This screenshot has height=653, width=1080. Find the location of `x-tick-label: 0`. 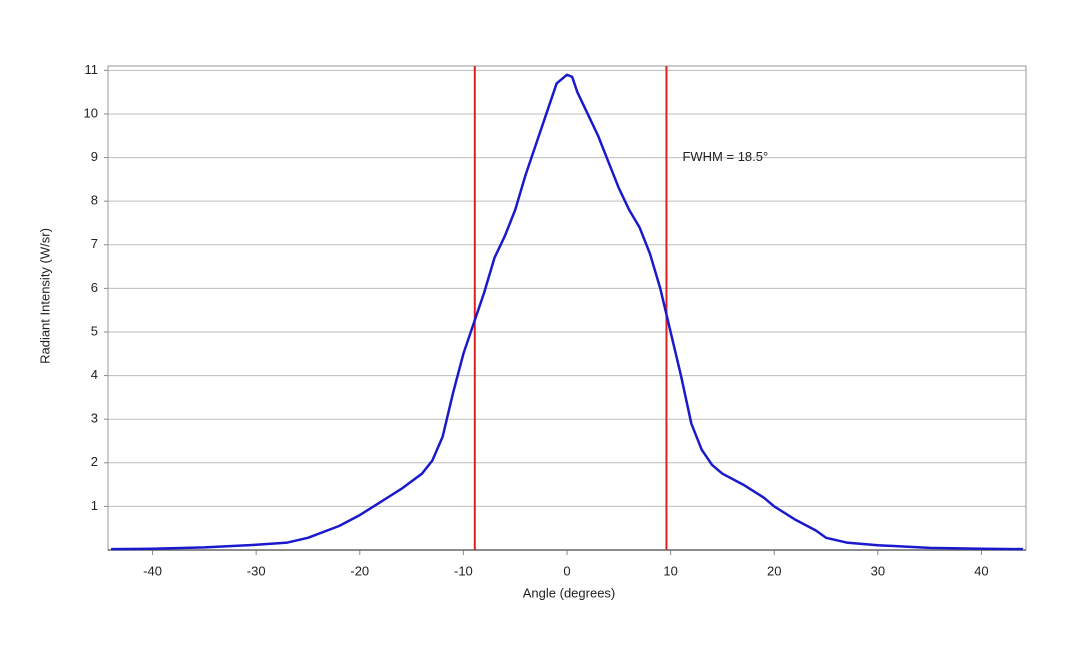

x-tick-label: 0 is located at coordinates (566, 570).